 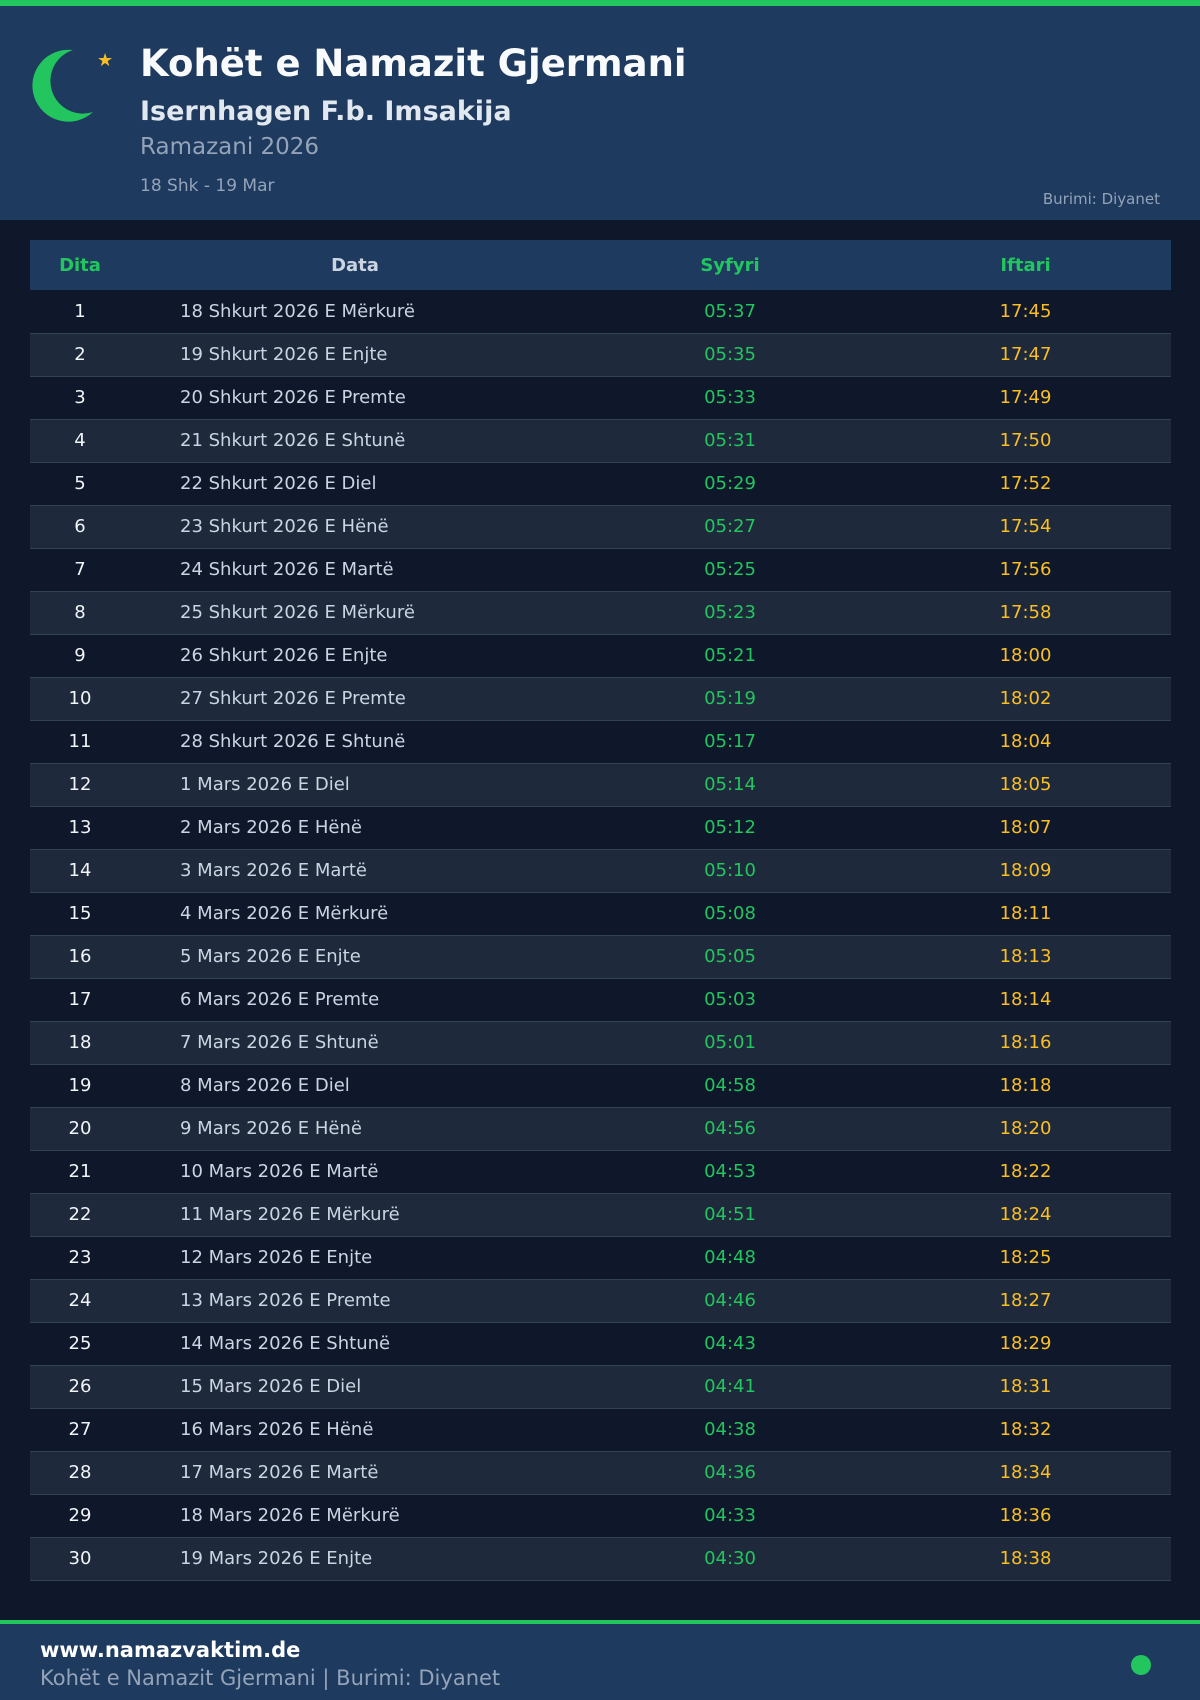 I want to click on table-row: 3 20 Shkurt 2026 E Premte 05:33 17:49, so click(x=600, y=397).